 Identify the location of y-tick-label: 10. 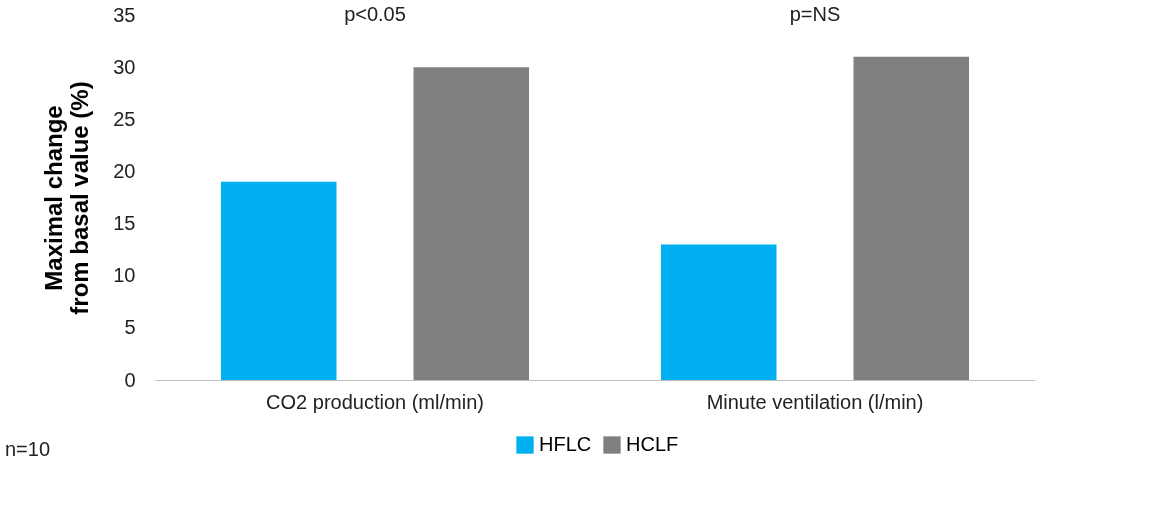
(124, 275).